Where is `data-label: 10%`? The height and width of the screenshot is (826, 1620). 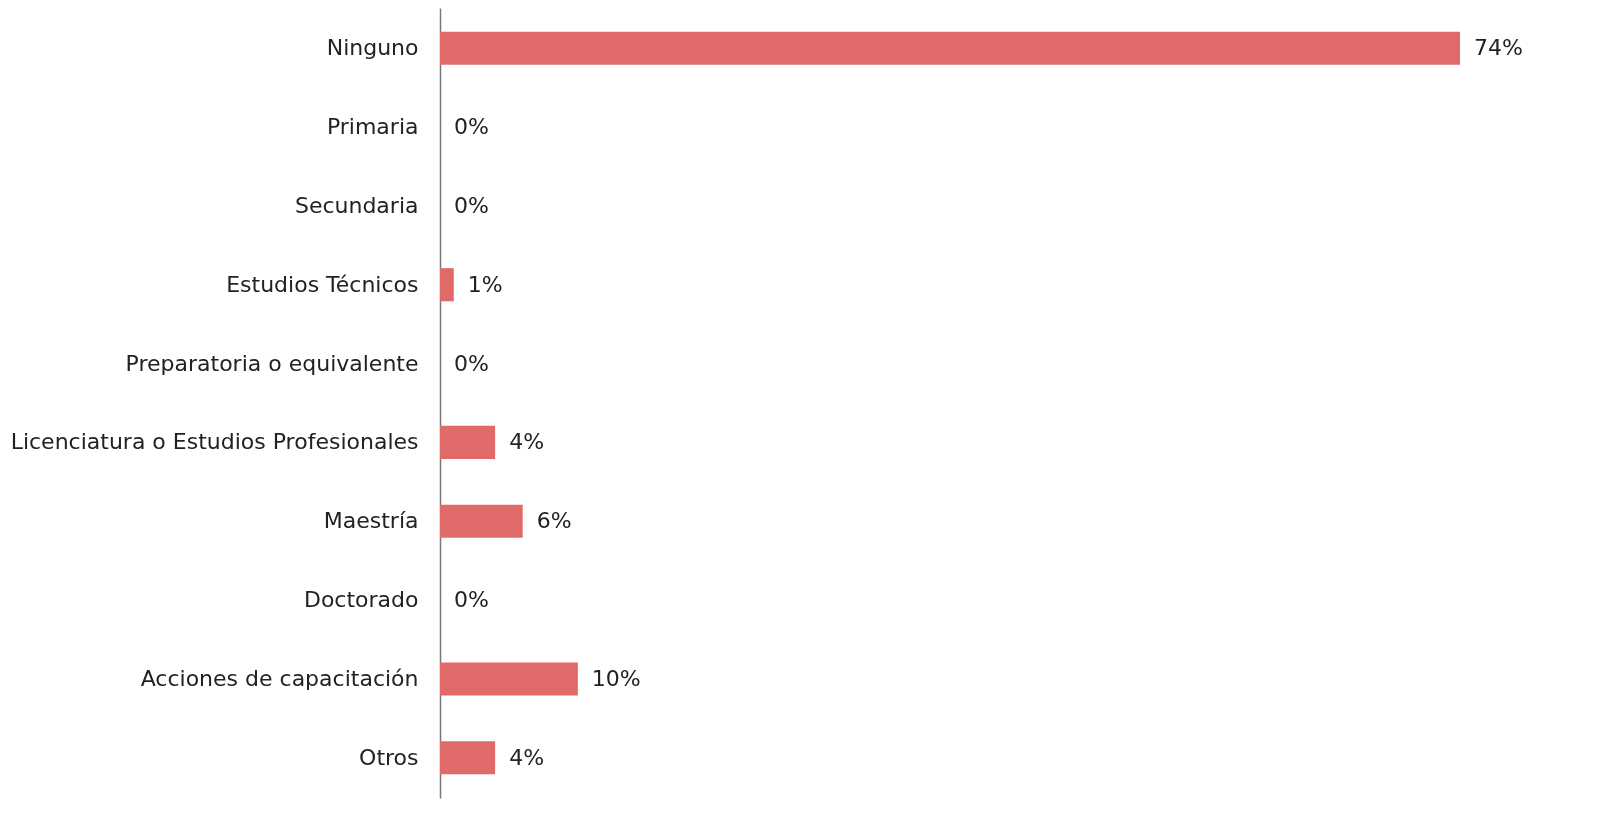
data-label: 10% is located at coordinates (616, 678).